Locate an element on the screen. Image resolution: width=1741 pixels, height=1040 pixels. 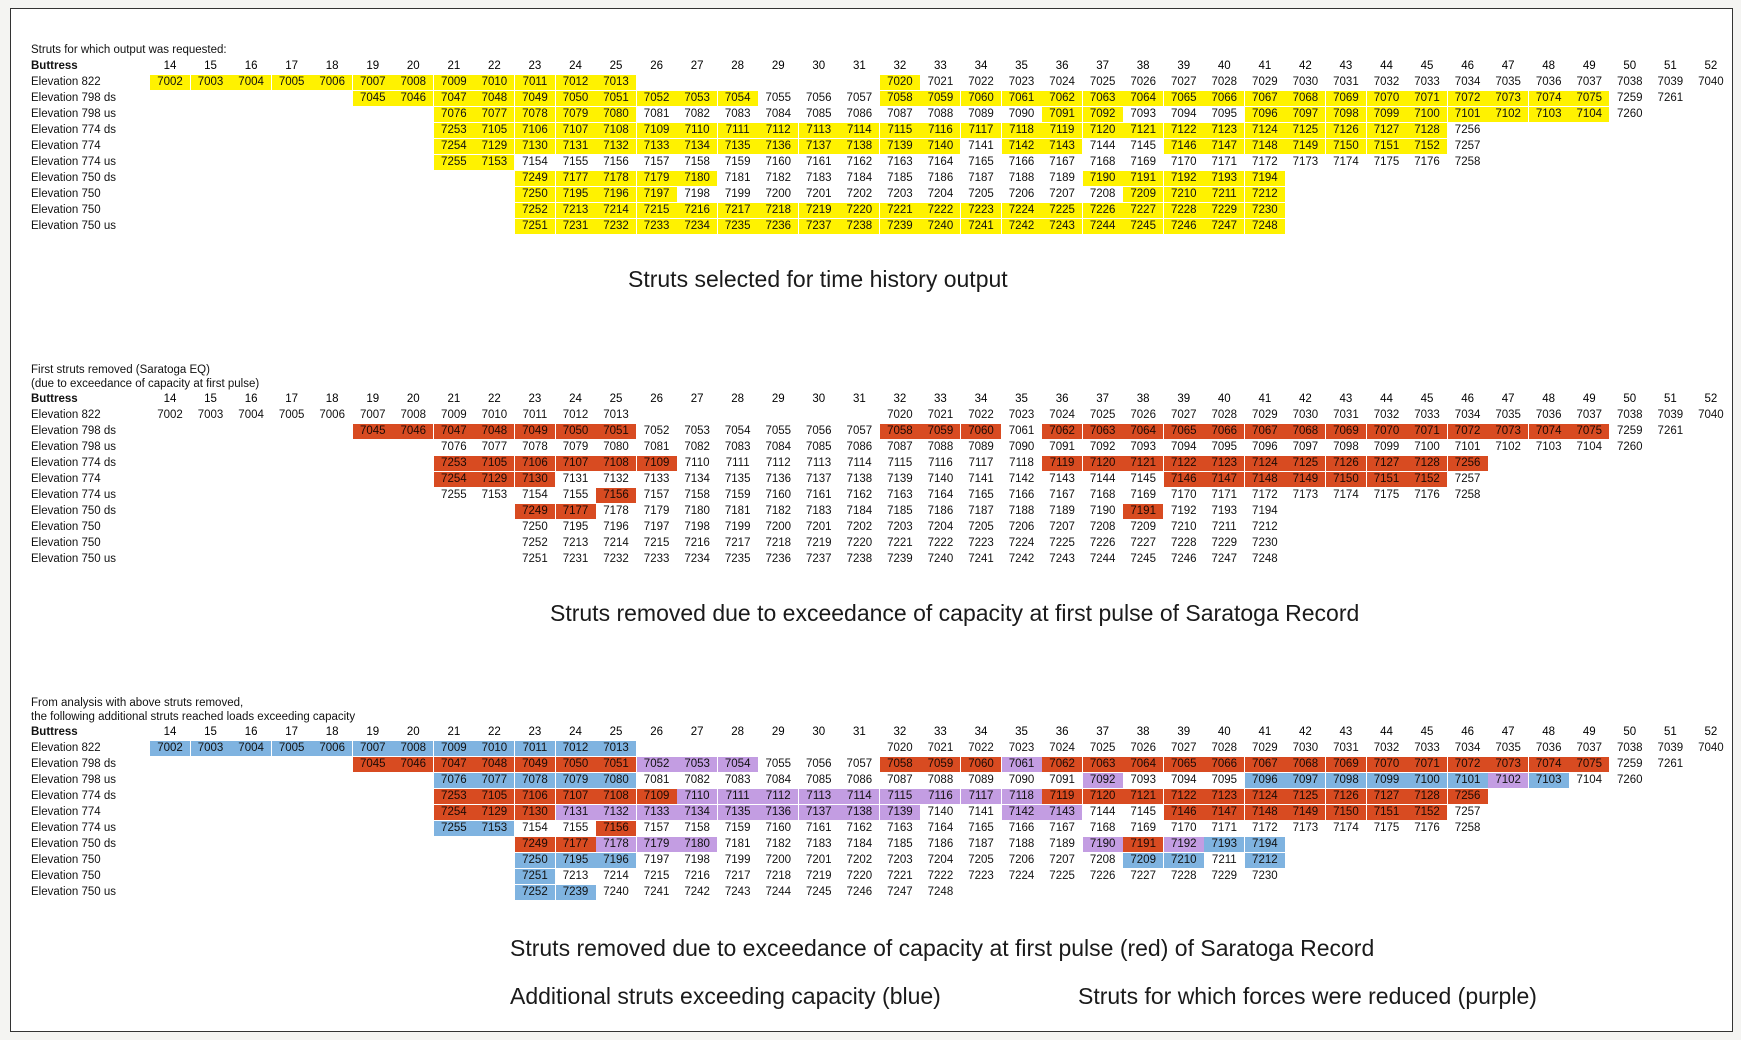
strut-cell: 7214 is located at coordinates (616, 876).